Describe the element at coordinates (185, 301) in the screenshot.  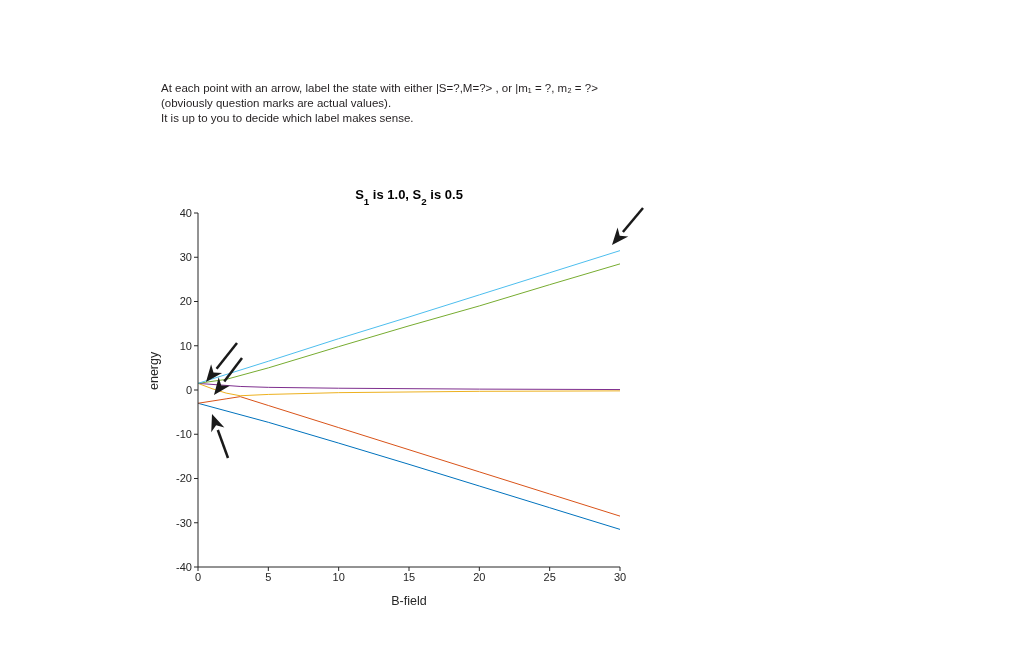
I see `y-tick-label: 20` at that location.